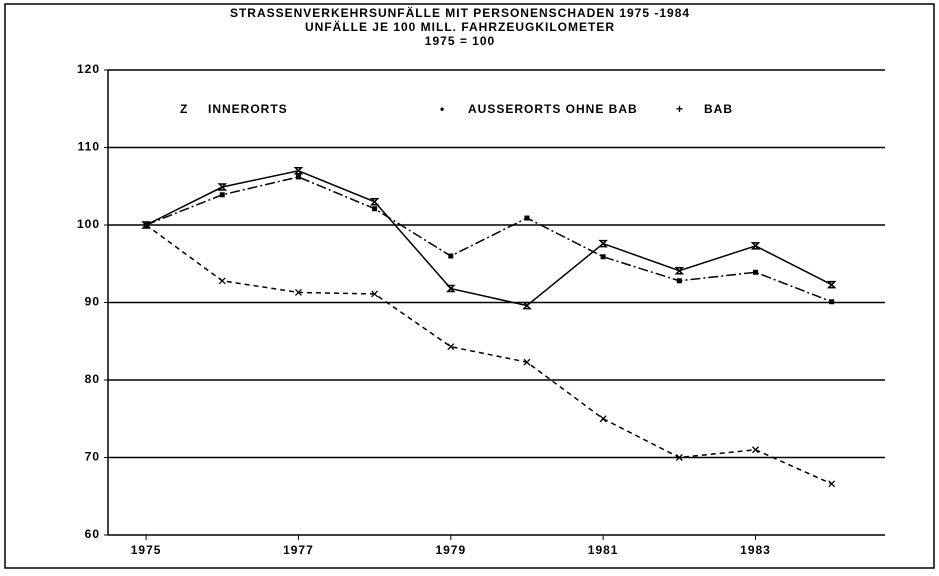 Image resolution: width=939 pixels, height=576 pixels. What do you see at coordinates (603, 550) in the screenshot?
I see `x-tick-label: 1981` at bounding box center [603, 550].